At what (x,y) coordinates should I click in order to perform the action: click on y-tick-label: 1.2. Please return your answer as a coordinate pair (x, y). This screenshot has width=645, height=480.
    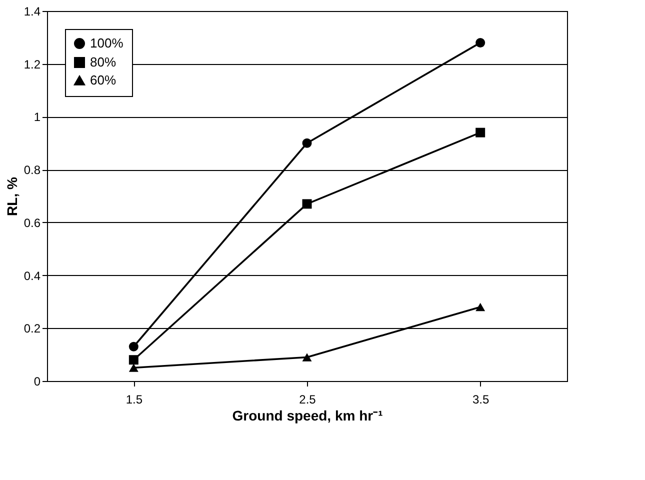
    Looking at the image, I should click on (32, 64).